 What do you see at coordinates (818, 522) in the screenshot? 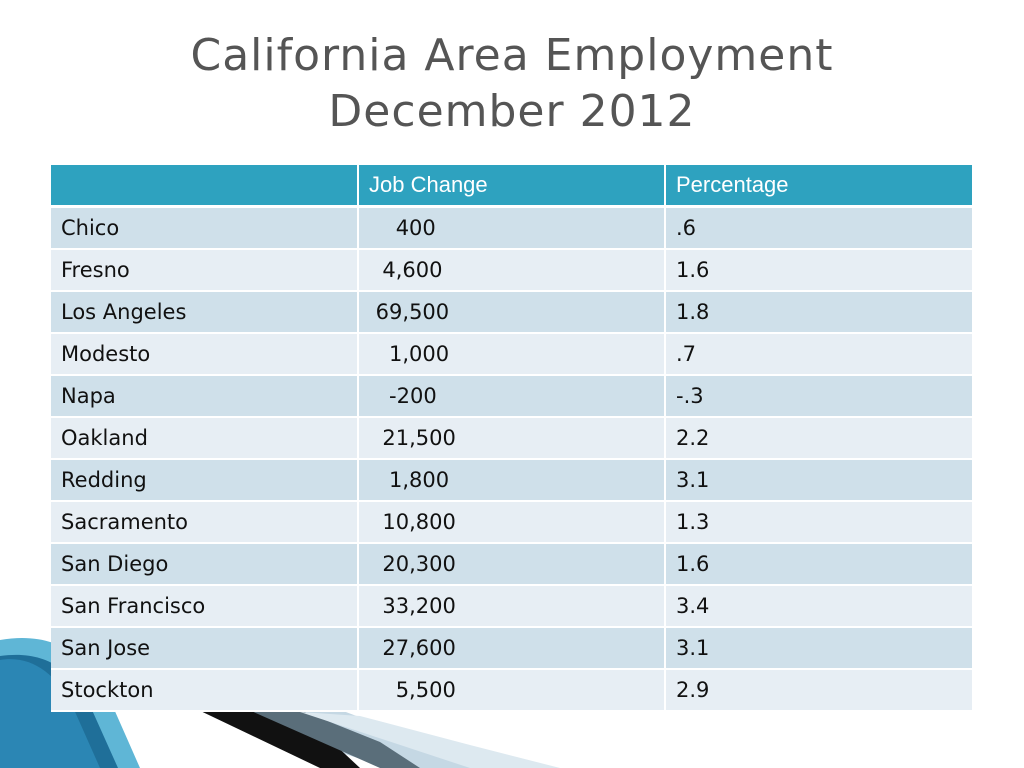
I see `cell-percentage: 1.3` at bounding box center [818, 522].